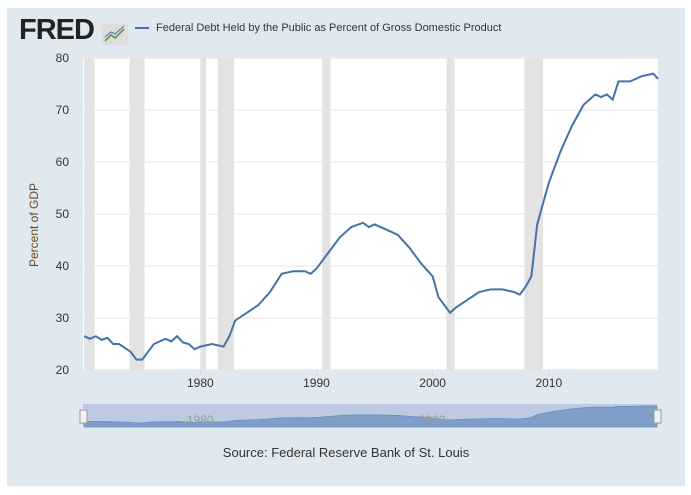 Image resolution: width=691 pixels, height=495 pixels. Describe the element at coordinates (63, 162) in the screenshot. I see `y-tick-label: 60` at that location.